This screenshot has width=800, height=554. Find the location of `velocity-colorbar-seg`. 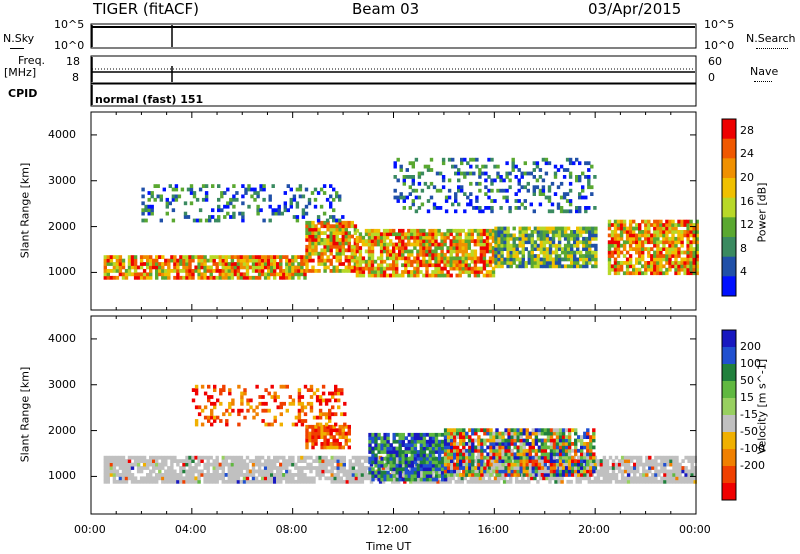

velocity-colorbar-seg is located at coordinates (729, 356).